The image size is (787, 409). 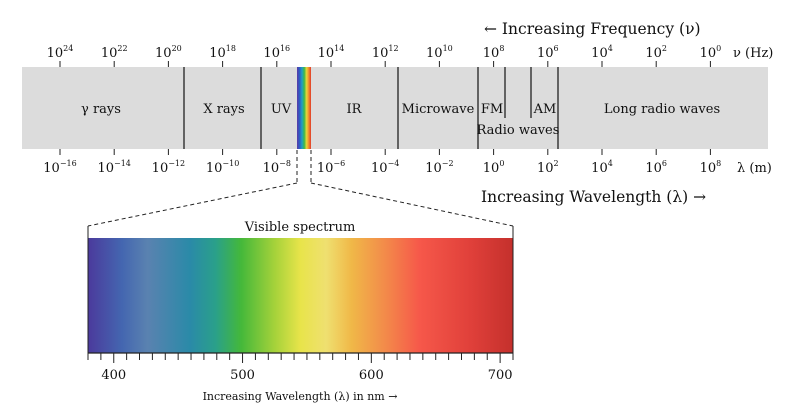 What do you see at coordinates (711, 52) in the screenshot?
I see `freq-tick-label: 10⁰` at bounding box center [711, 52].